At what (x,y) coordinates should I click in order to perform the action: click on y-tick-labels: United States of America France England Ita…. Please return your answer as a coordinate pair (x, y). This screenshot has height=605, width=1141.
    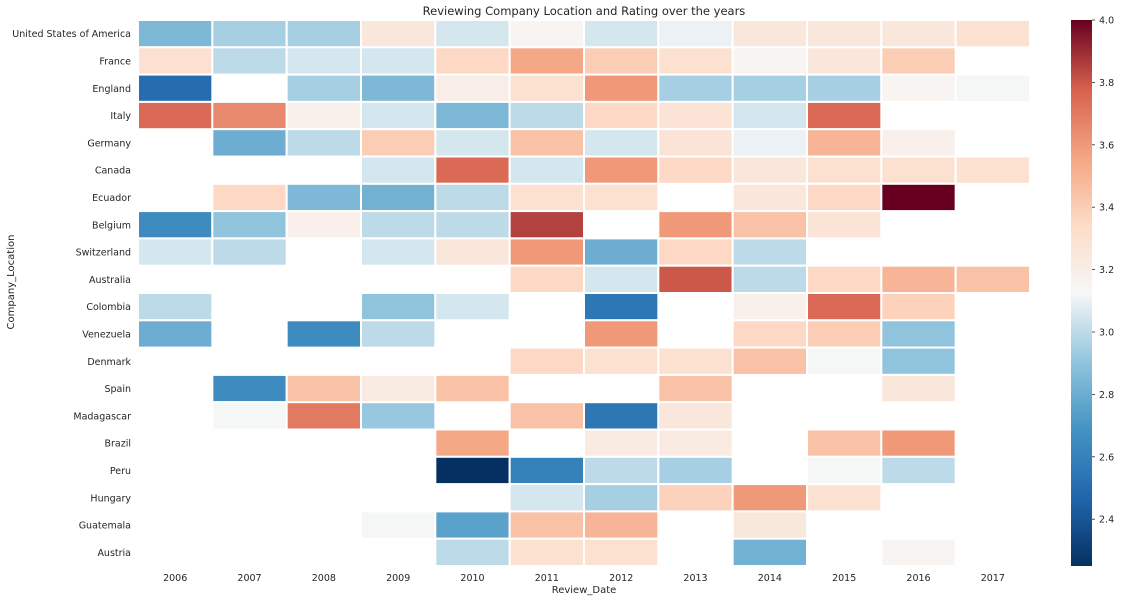
    Looking at the image, I should click on (71, 294).